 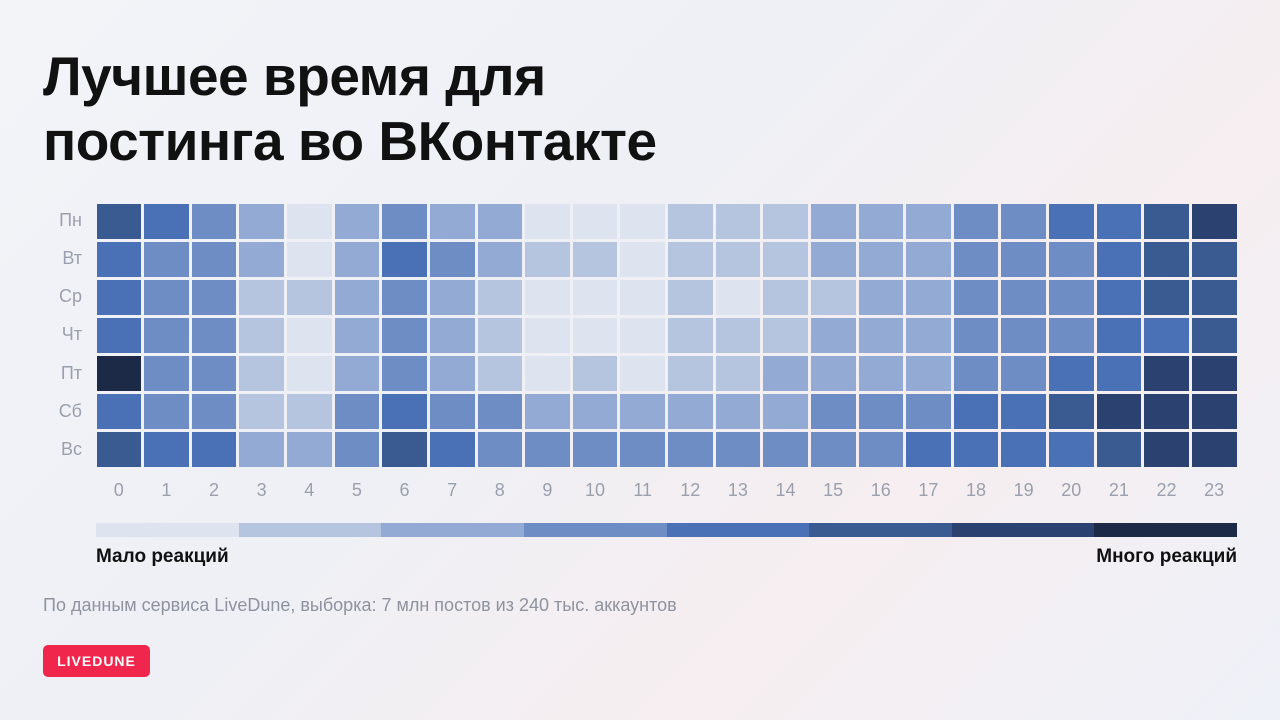 What do you see at coordinates (309, 490) in the screenshot?
I see `hour-label: 4` at bounding box center [309, 490].